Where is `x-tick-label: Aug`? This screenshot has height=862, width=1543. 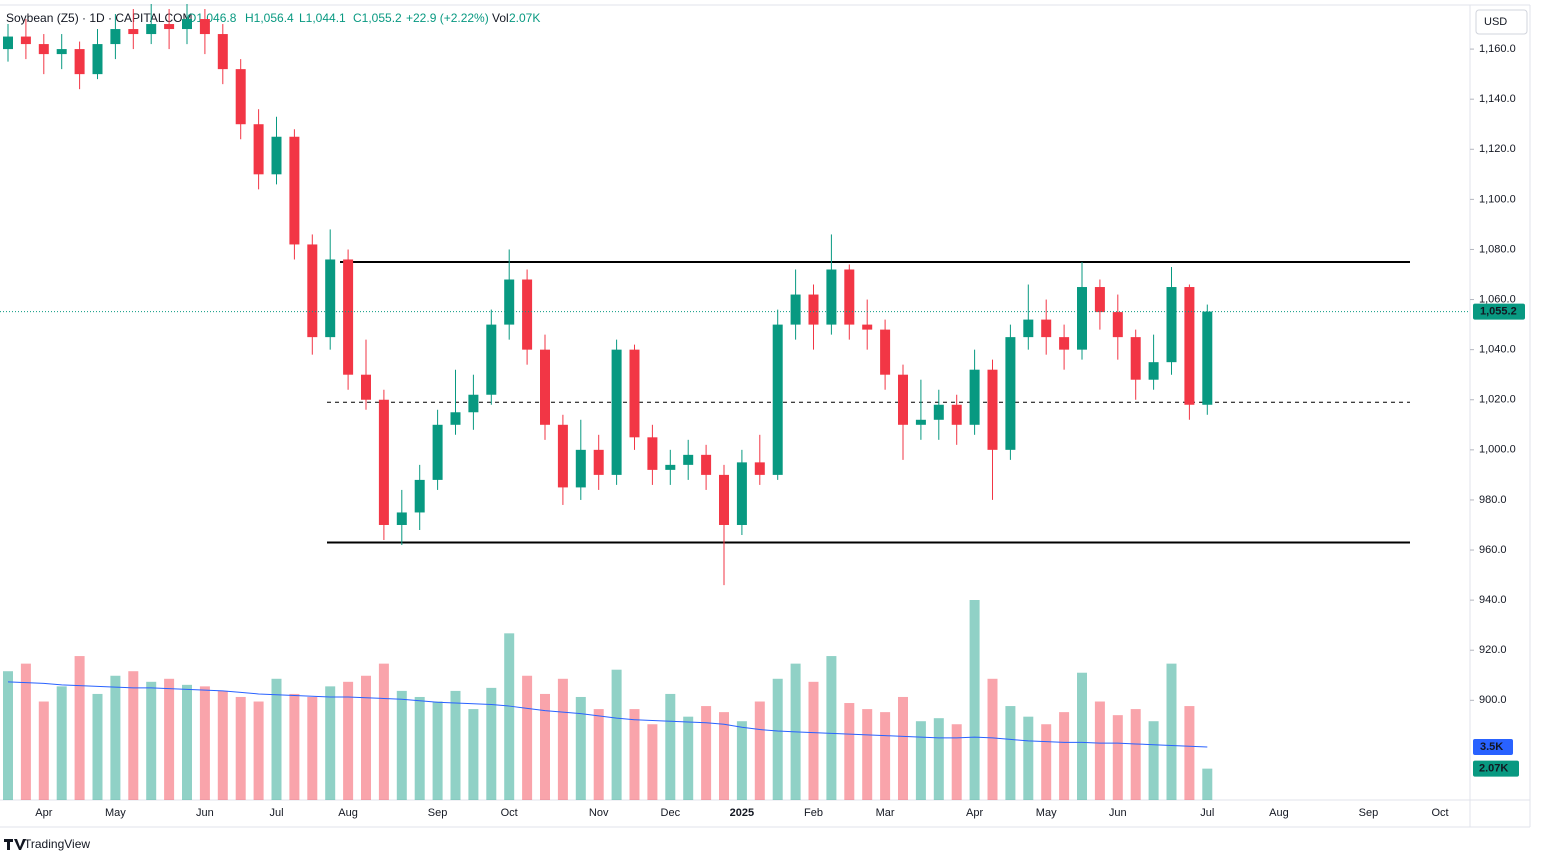
x-tick-label: Aug is located at coordinates (348, 813).